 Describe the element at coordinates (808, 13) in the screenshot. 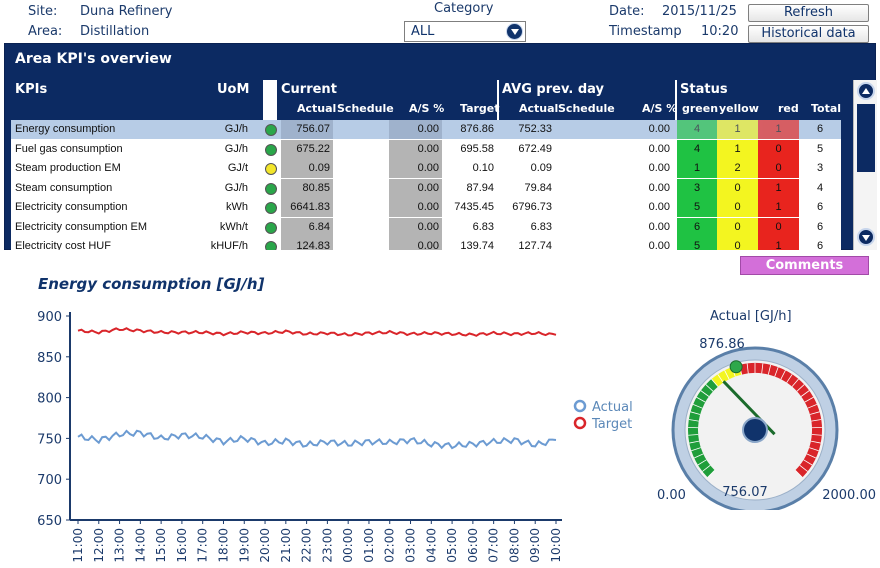

I see `refresh-button: Refresh` at that location.